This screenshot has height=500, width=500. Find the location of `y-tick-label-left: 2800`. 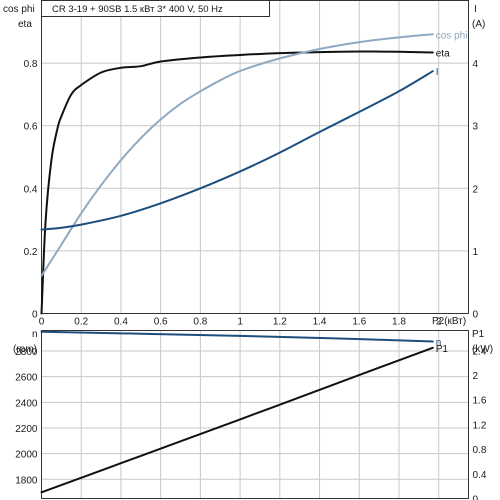

y-tick-label-left: 2800 is located at coordinates (26, 352).